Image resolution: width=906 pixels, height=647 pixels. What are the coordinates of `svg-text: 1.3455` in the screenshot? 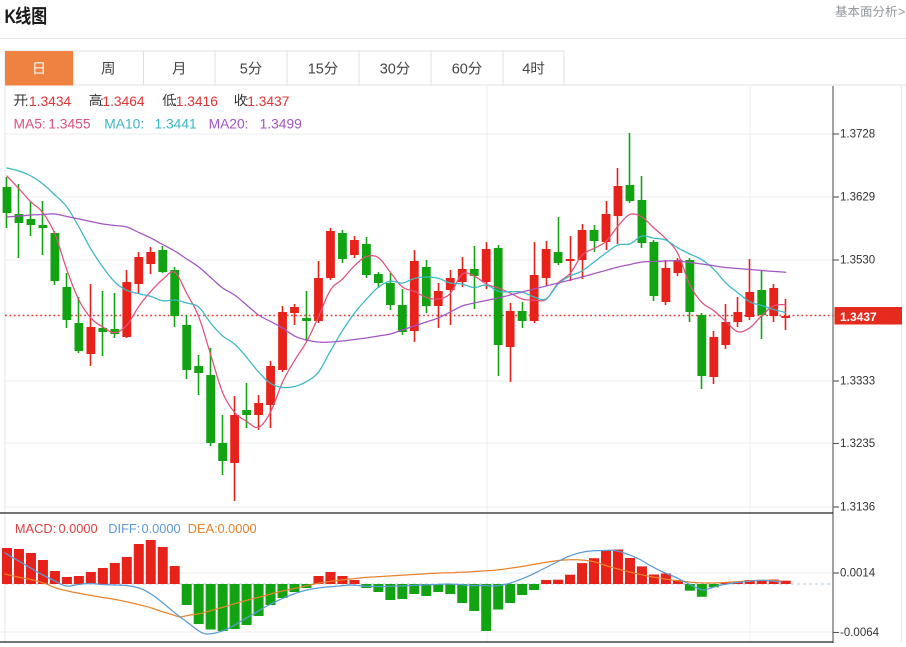 It's located at (69, 123).